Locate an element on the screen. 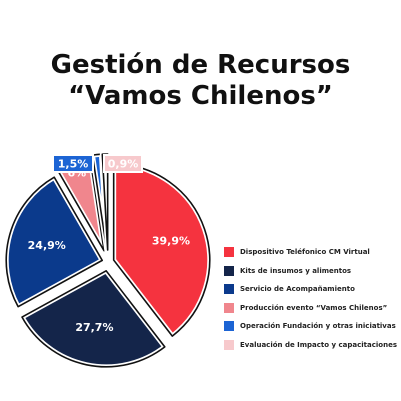 The image size is (401, 401). legend-item: Operación Fundación y otras iniciativas is located at coordinates (312, 326).